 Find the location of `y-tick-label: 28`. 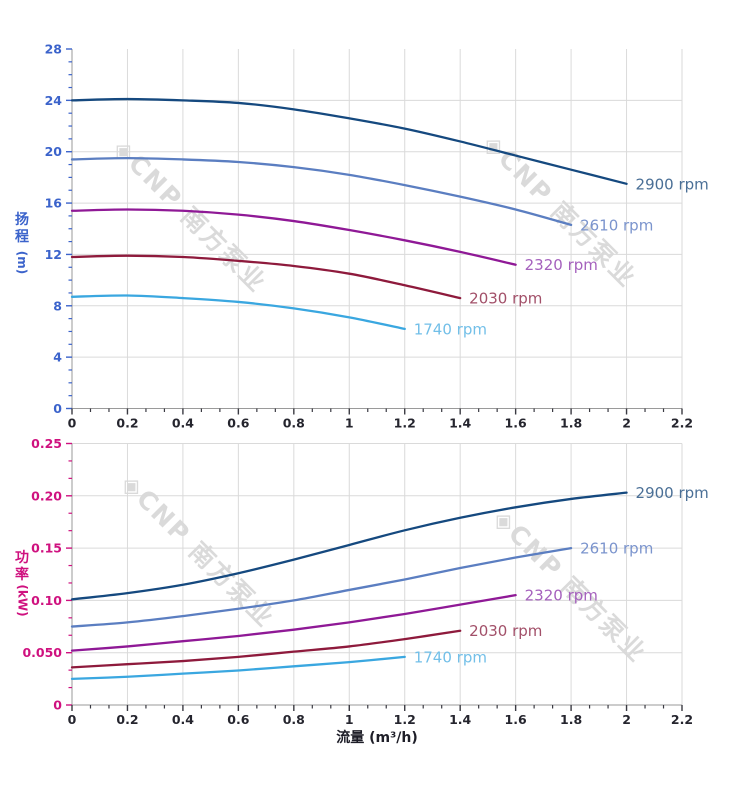

y-tick-label: 28 is located at coordinates (53, 49).